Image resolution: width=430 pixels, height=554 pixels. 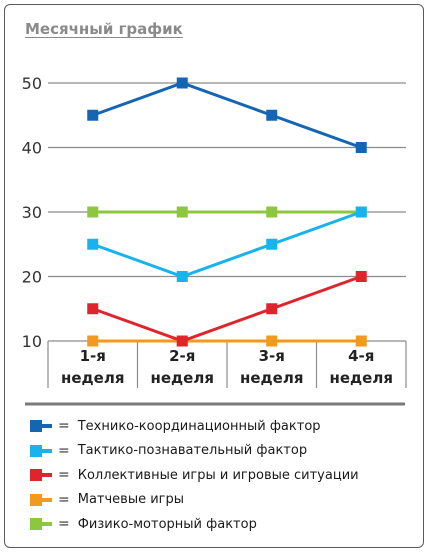 What do you see at coordinates (218, 475) in the screenshot?
I see `legend-label: Коллективные игры и игровые ситуации` at bounding box center [218, 475].